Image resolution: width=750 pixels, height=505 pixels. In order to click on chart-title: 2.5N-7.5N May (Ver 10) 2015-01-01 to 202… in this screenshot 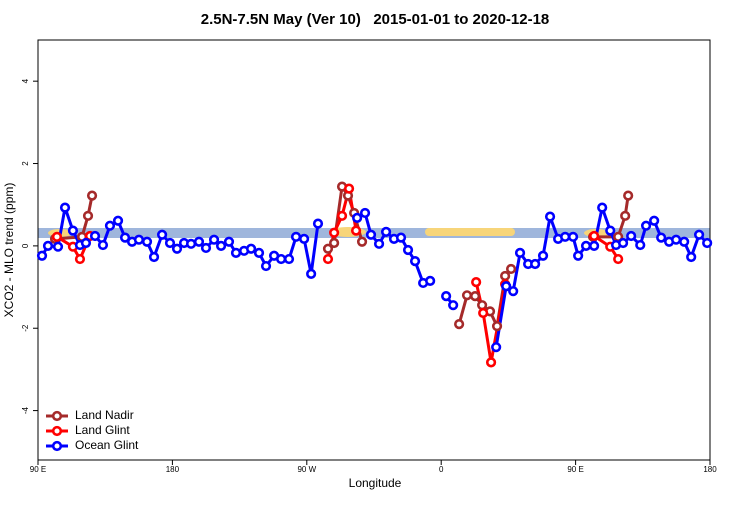, I will do `click(375, 19)`.